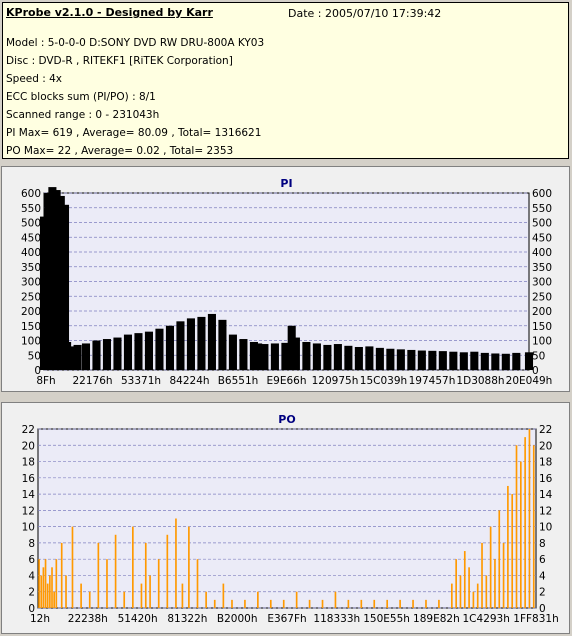 The image size is (572, 636). Describe the element at coordinates (187, 619) in the screenshot. I see `x-tick-label: 81322h` at that location.